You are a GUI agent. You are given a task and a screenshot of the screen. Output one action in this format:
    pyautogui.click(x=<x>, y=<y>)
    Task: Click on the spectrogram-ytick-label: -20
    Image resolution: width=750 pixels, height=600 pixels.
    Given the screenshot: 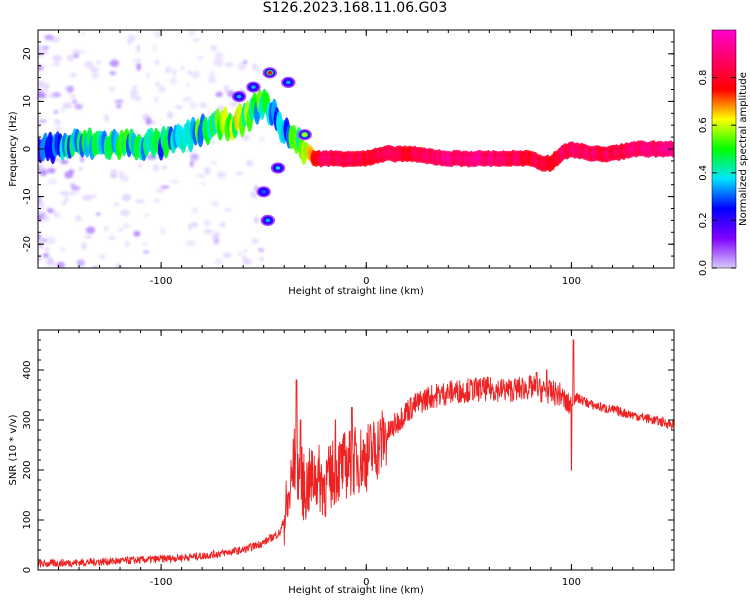 What is the action you would take?
    pyautogui.click(x=27, y=244)
    